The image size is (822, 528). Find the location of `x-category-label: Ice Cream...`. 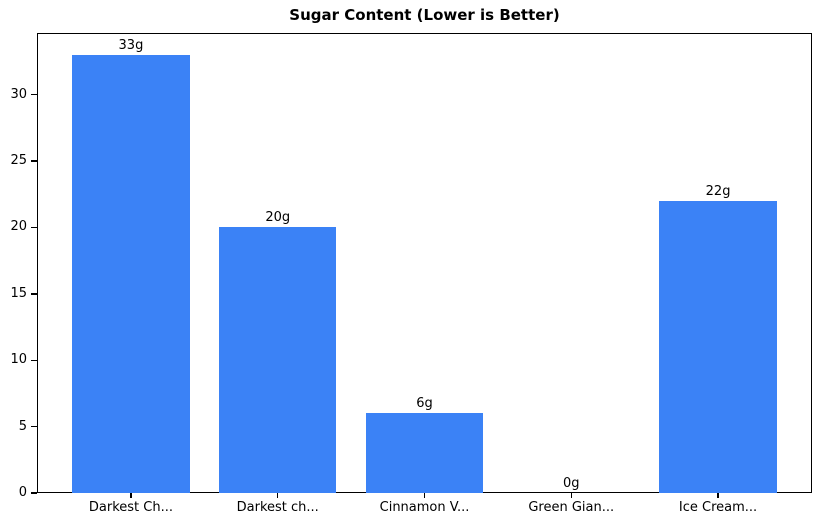

x-category-label: Ice Cream... is located at coordinates (718, 507).